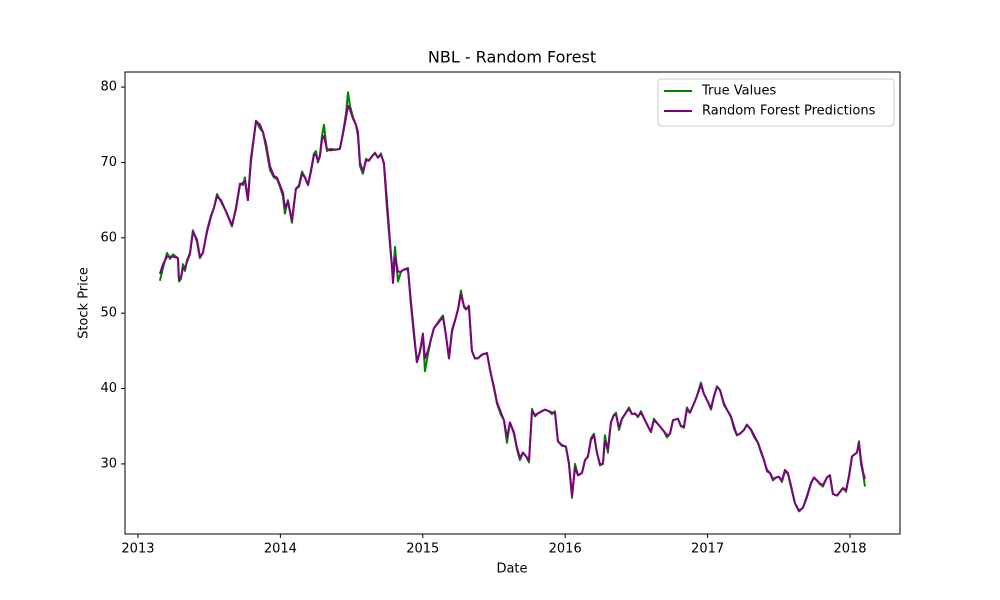 The image size is (1000, 600). I want to click on x-tick-label: 2013, so click(137, 549).